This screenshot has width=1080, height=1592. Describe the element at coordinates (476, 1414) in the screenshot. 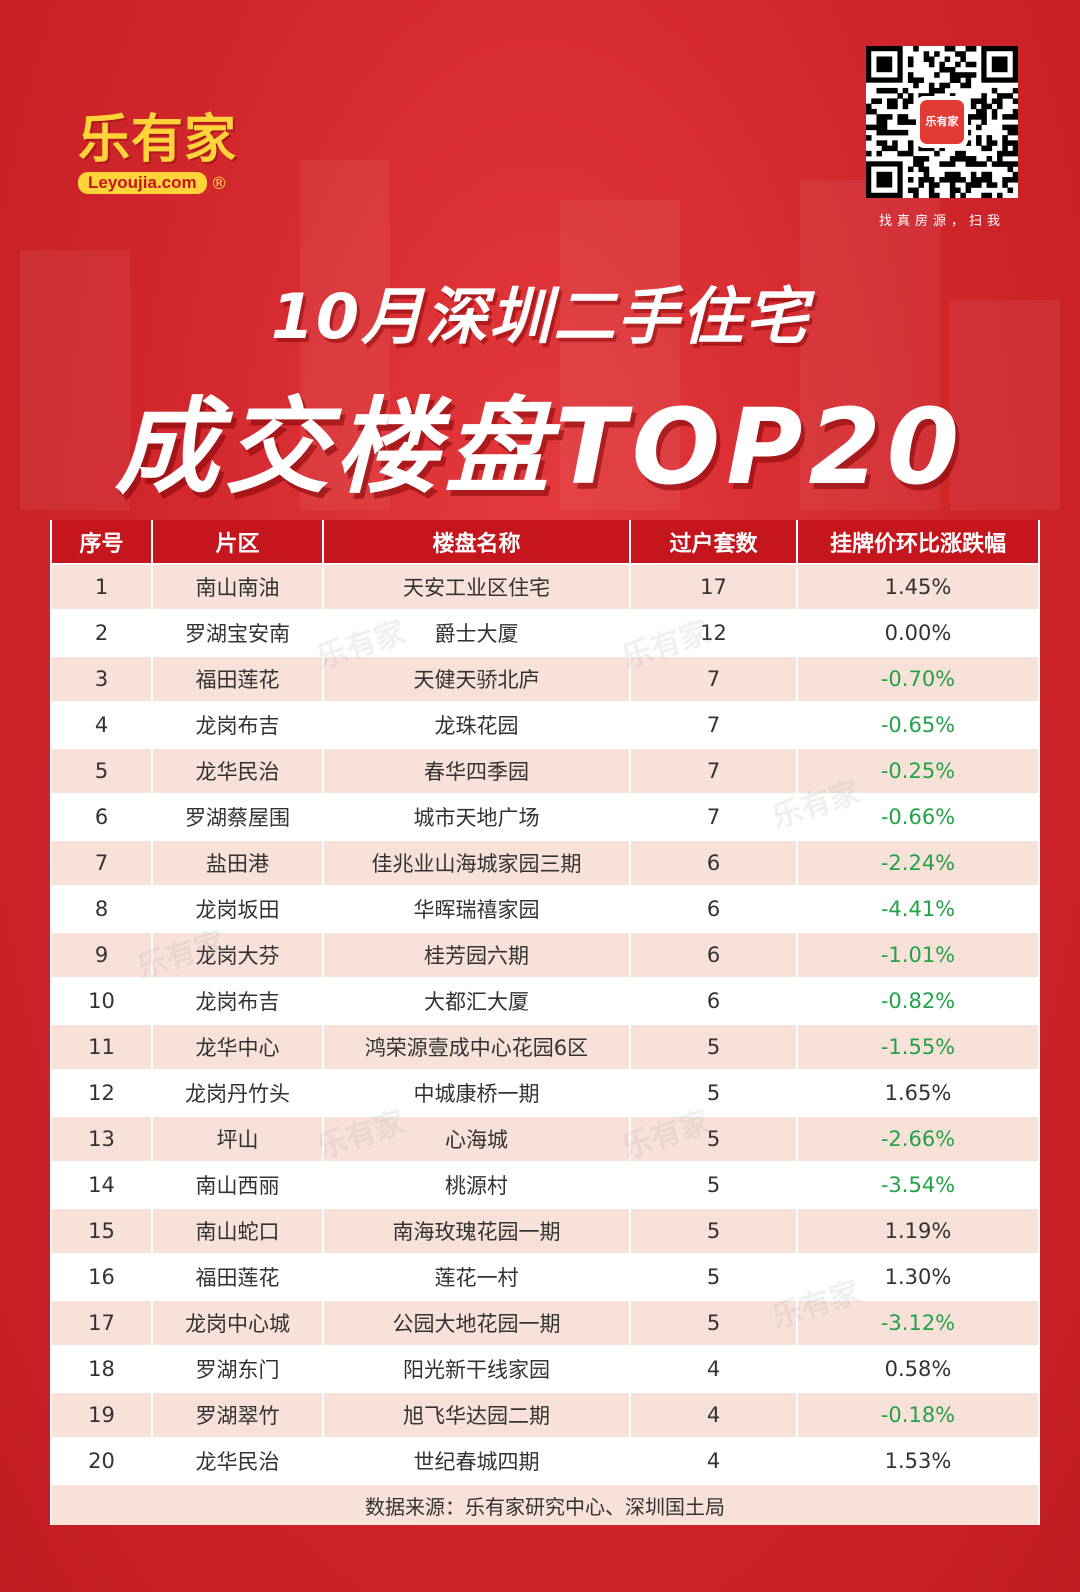

I see `estate-name-cell: 旭飞华达园二期` at that location.